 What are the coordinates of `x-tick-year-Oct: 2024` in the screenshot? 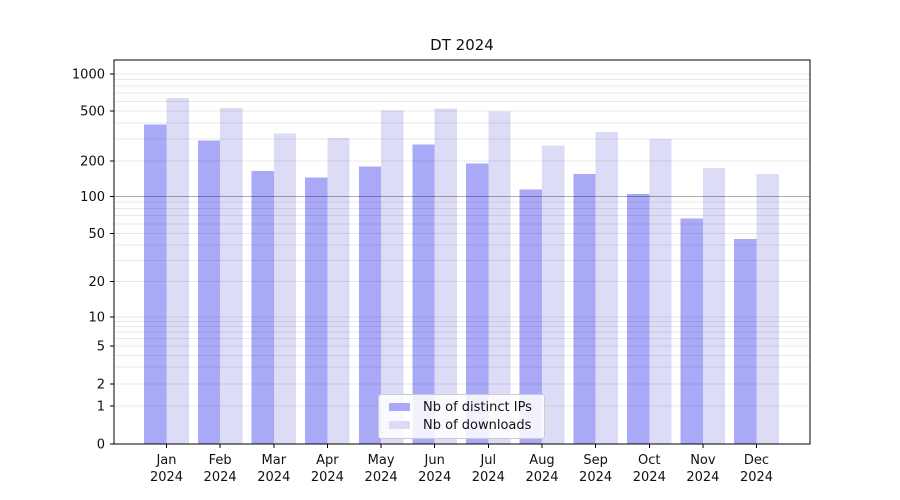 It's located at (649, 477).